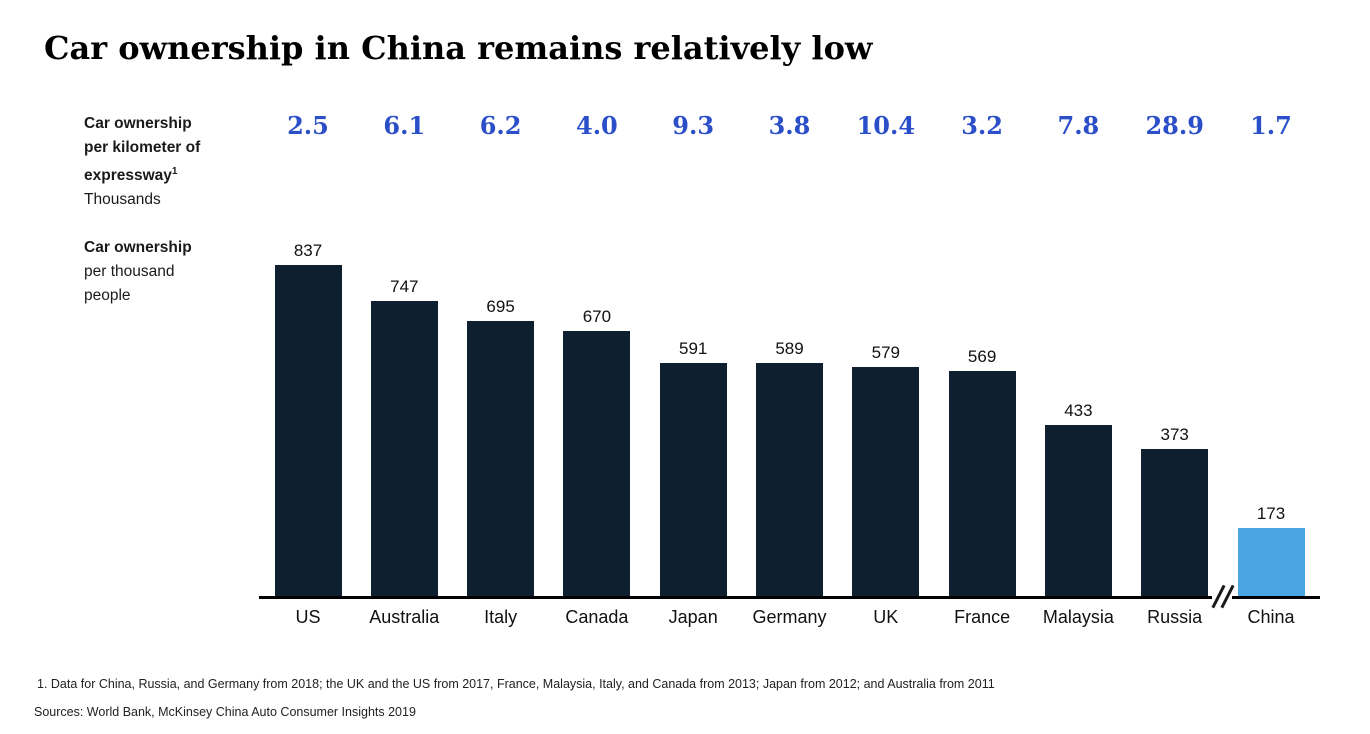  What do you see at coordinates (129, 271) in the screenshot?
I see `ownership-label-line2: per thousand` at bounding box center [129, 271].